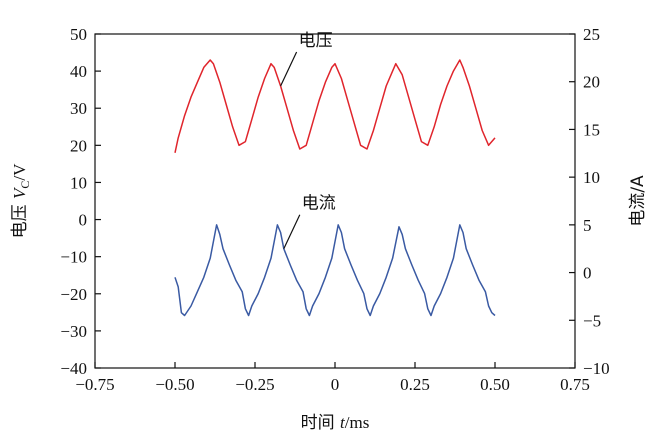  I want to click on x-axis-label-unit: /ms, so click(357, 422).